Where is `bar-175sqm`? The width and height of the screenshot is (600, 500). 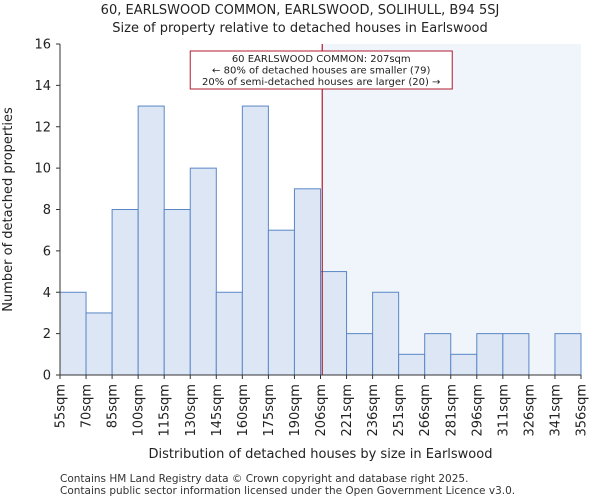
bar-175sqm is located at coordinates (281, 302).